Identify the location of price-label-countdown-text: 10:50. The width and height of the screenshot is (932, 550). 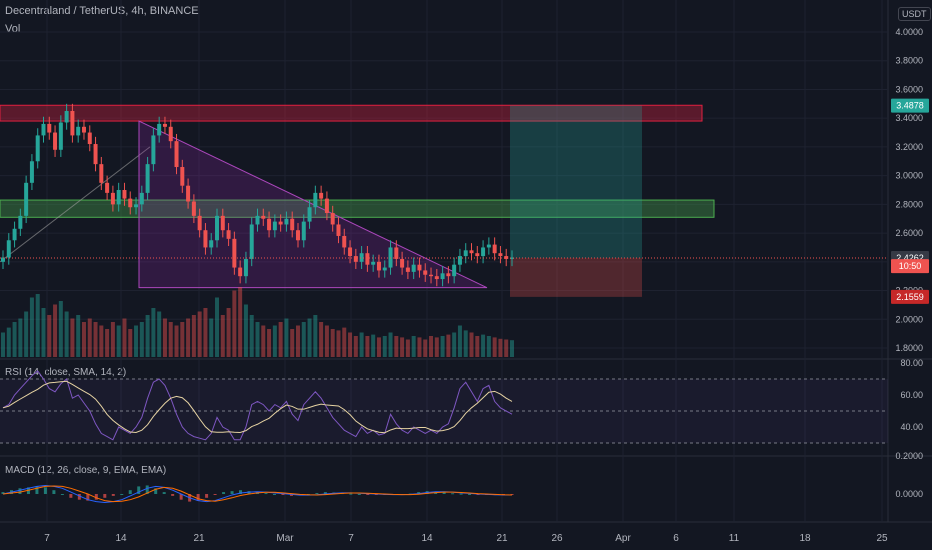
(910, 266).